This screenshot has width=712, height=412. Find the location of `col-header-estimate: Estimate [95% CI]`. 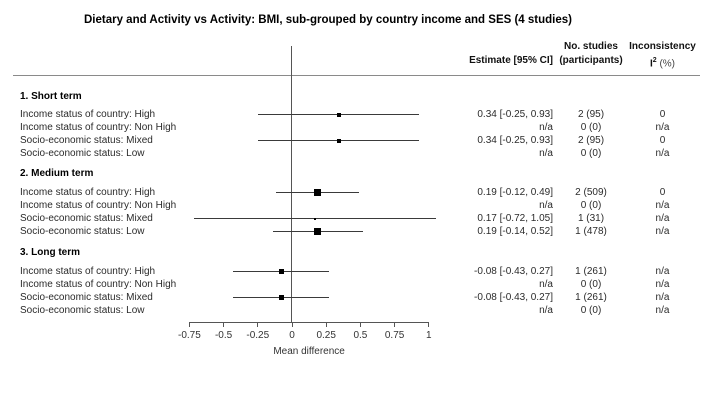

col-header-estimate: Estimate [95% CI] is located at coordinates (511, 60).